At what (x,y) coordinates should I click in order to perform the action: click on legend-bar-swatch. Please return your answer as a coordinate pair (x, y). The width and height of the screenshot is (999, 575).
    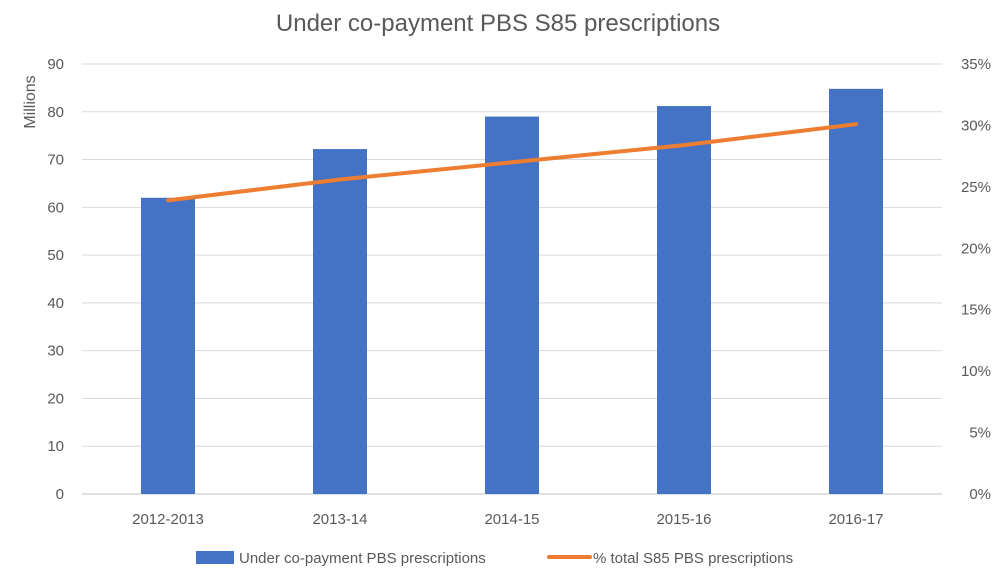
    Looking at the image, I should click on (215, 557).